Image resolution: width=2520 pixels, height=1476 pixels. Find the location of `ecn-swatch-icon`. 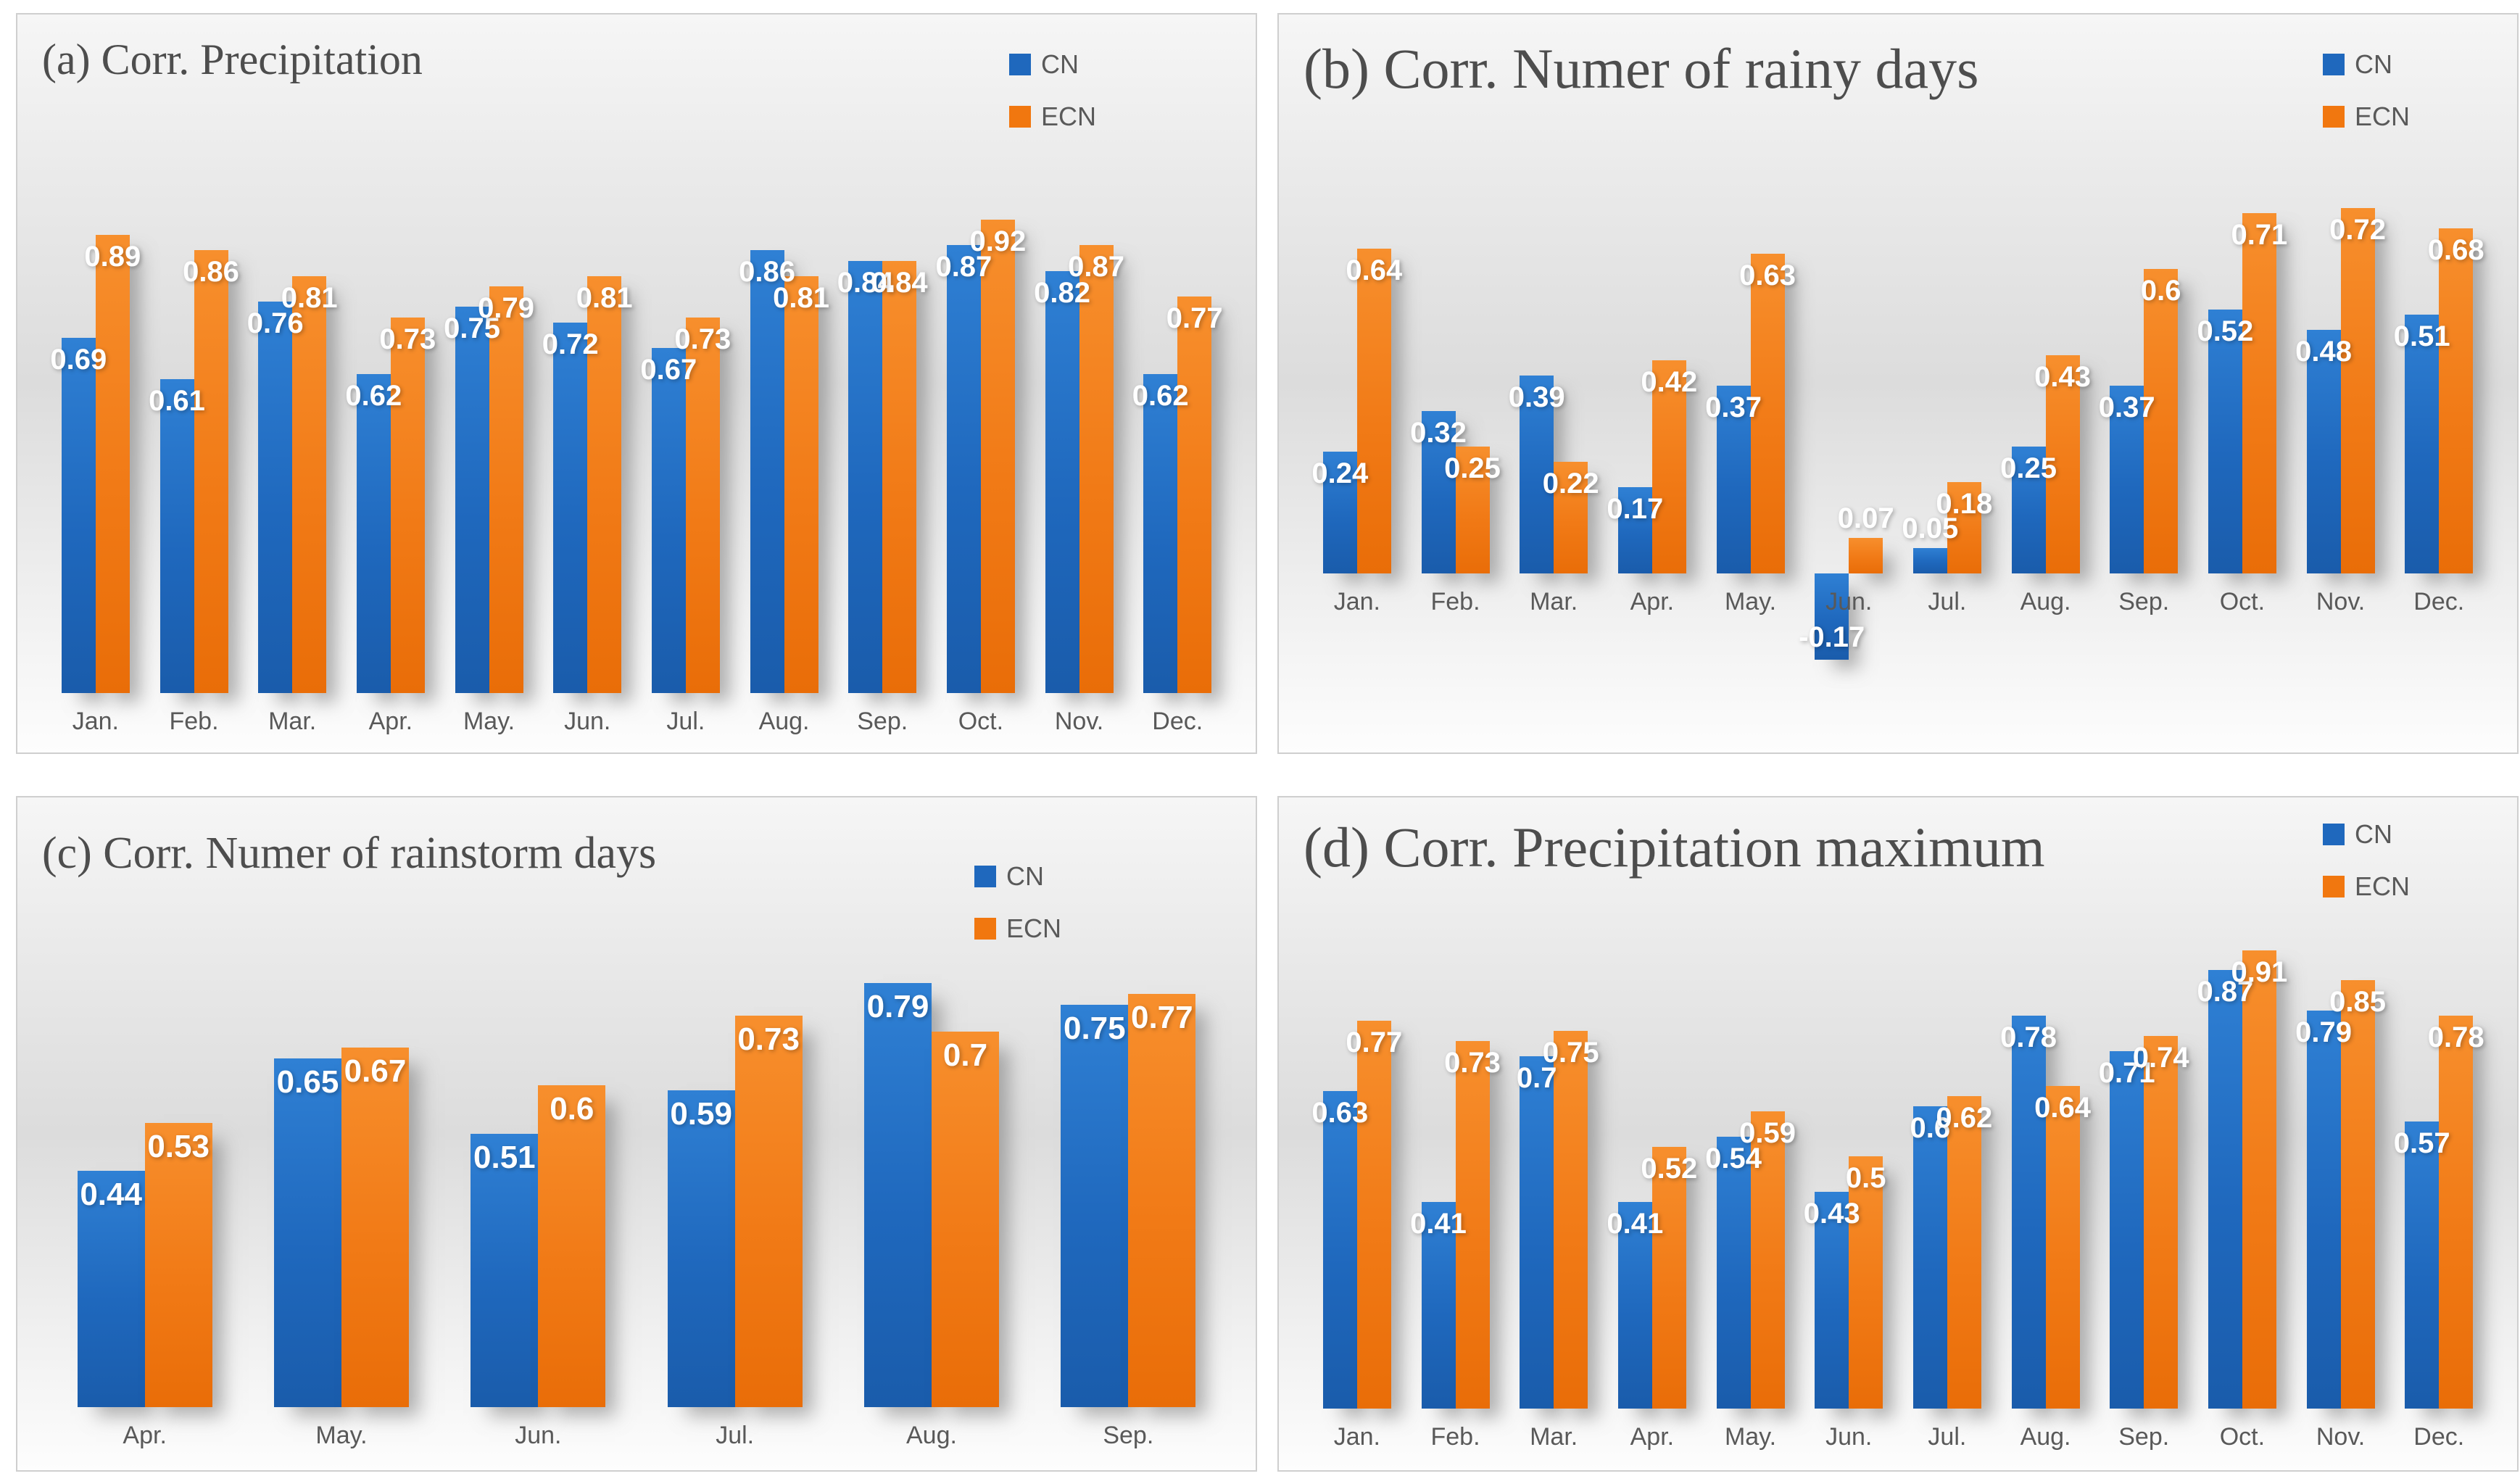

ecn-swatch-icon is located at coordinates (2334, 887).